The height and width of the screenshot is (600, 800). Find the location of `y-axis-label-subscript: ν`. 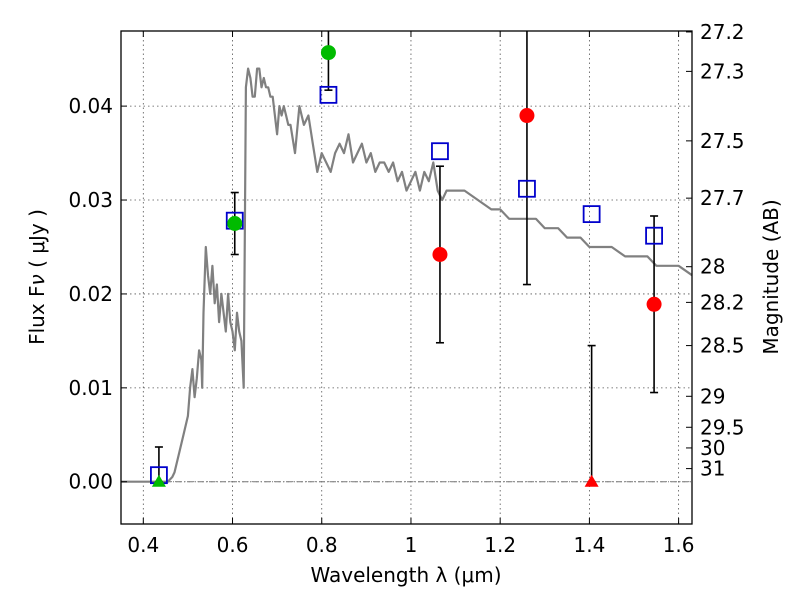

y-axis-label-subscript: ν is located at coordinates (37, 279).